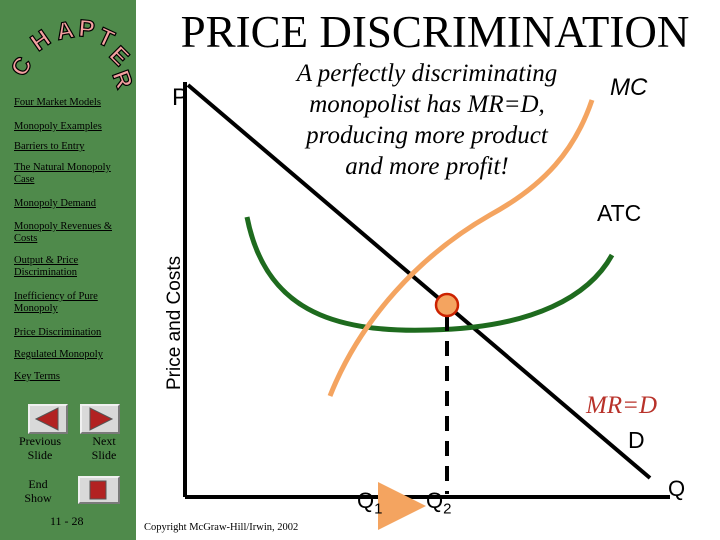 The height and width of the screenshot is (540, 720). Describe the element at coordinates (55, 203) in the screenshot. I see `sidebar-nav-item: Monopoly Demand` at that location.